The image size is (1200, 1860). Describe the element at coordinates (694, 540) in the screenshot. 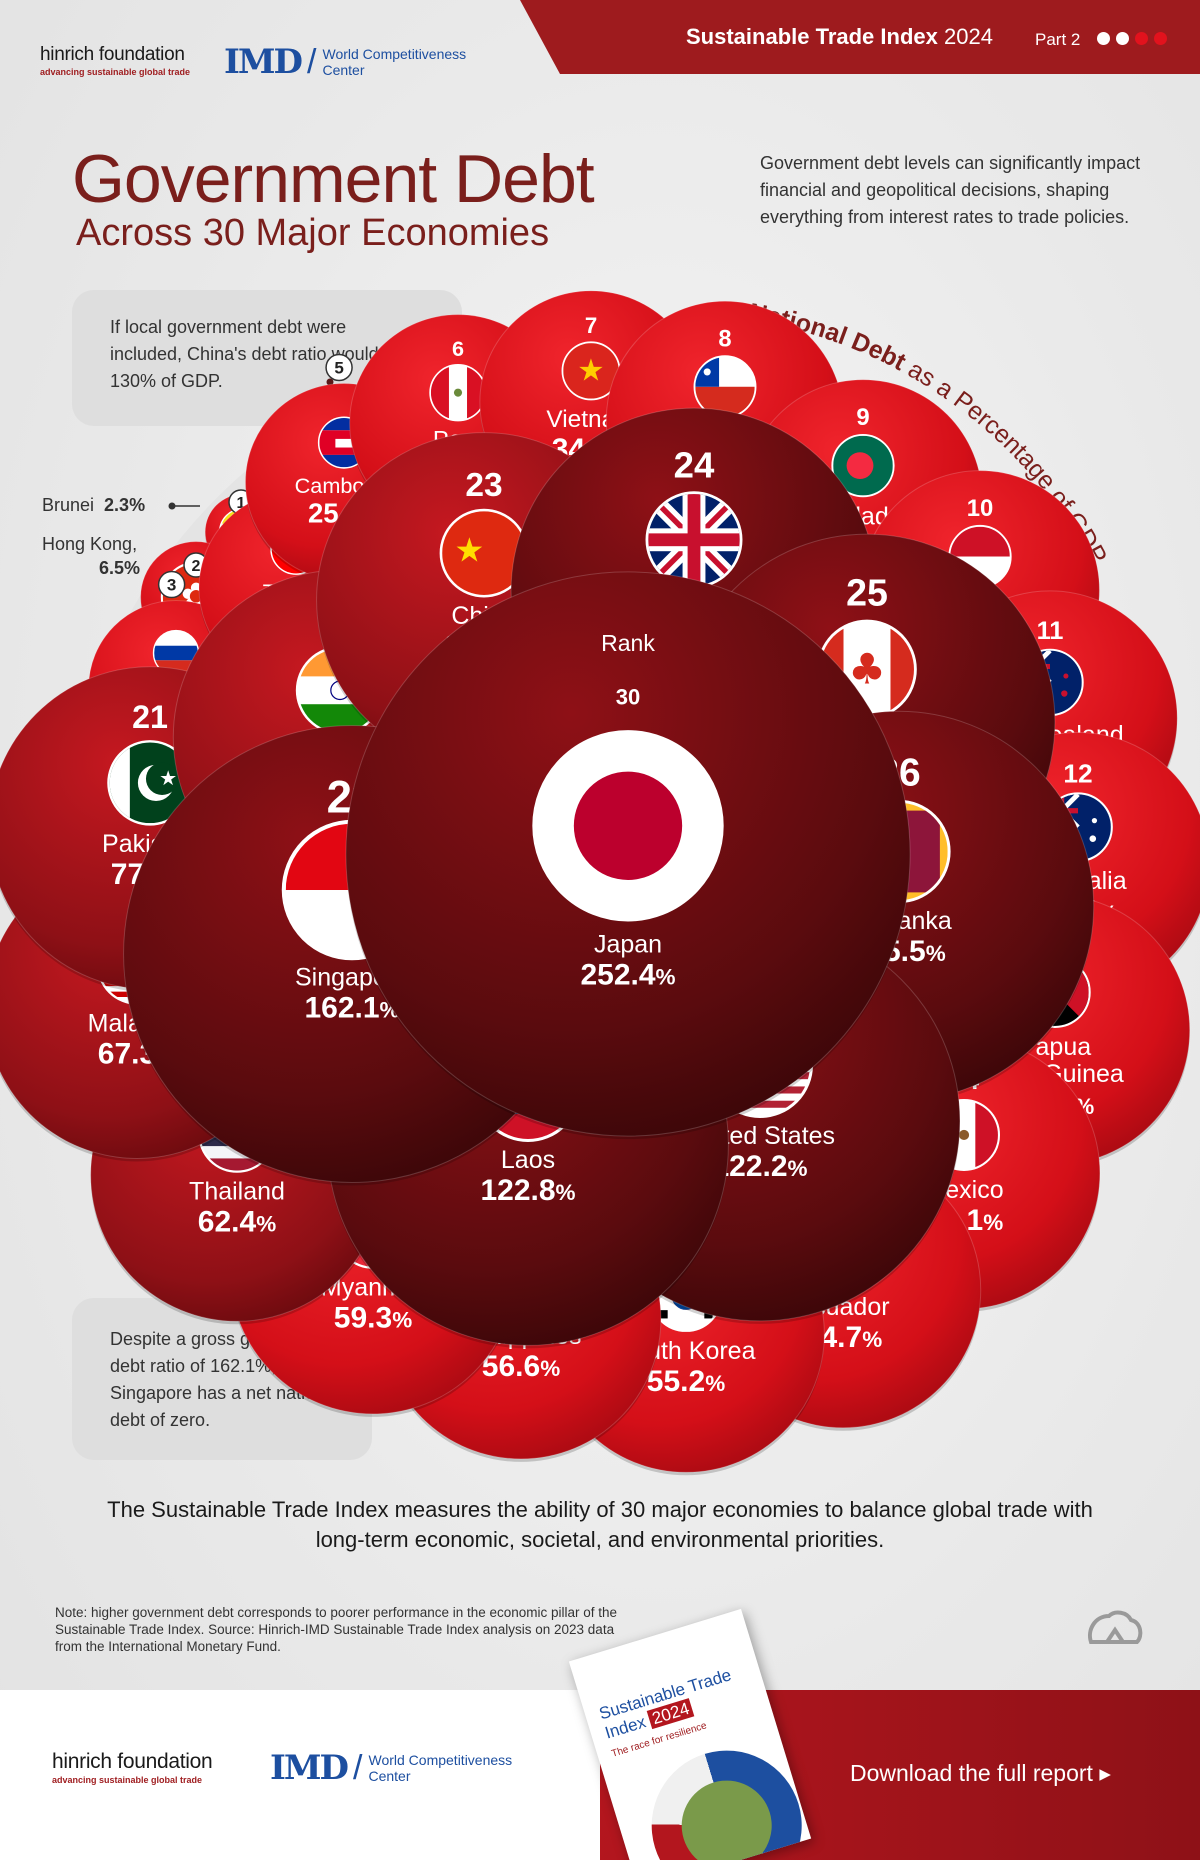

I see `uk-flag-icon` at that location.